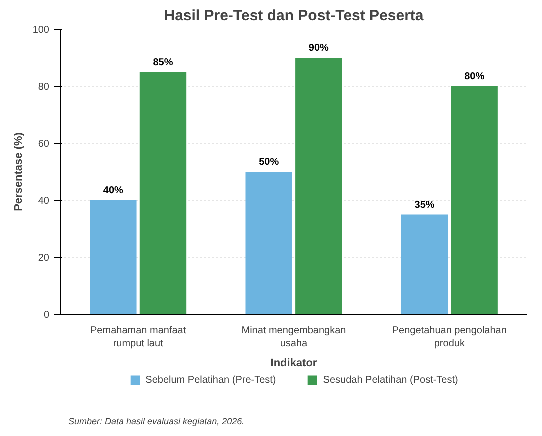 The width and height of the screenshot is (542, 436). What do you see at coordinates (449, 338) in the screenshot?
I see `x-tick-label: Pengetahuan pengolahan produk` at bounding box center [449, 338].